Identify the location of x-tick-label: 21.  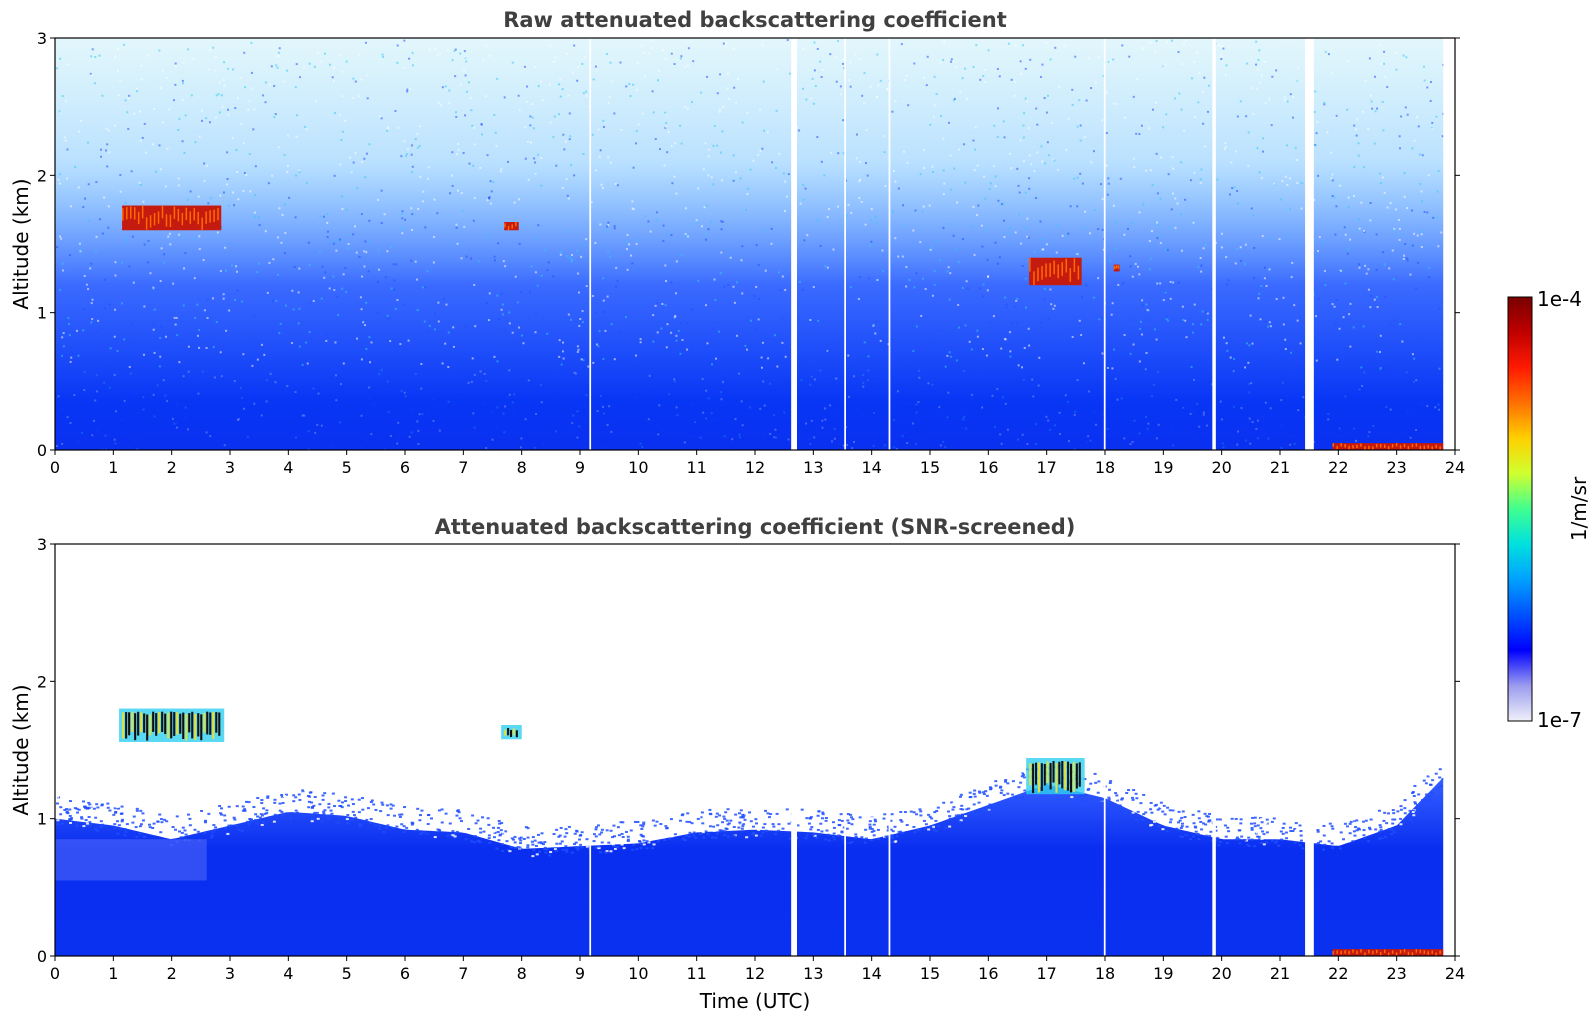
(1280, 467).